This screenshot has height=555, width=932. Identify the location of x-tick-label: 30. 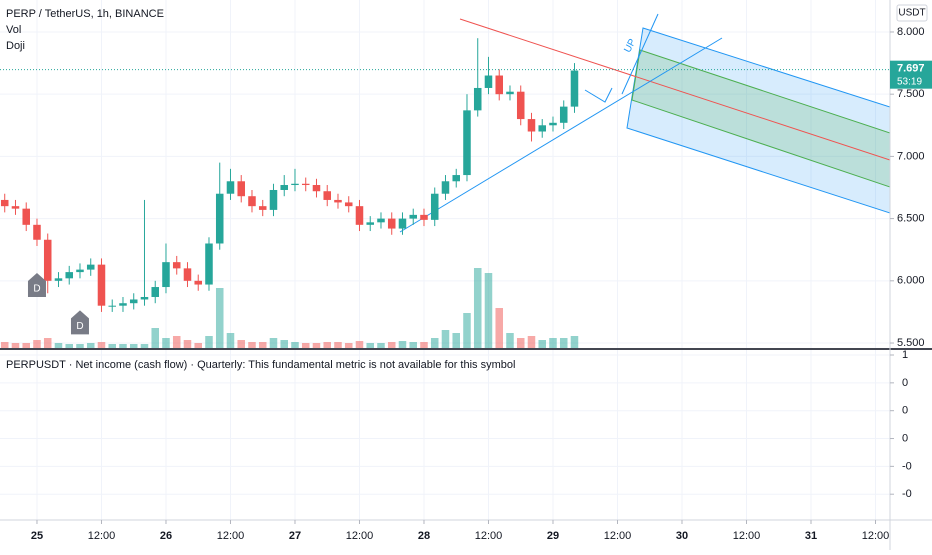
(682, 536).